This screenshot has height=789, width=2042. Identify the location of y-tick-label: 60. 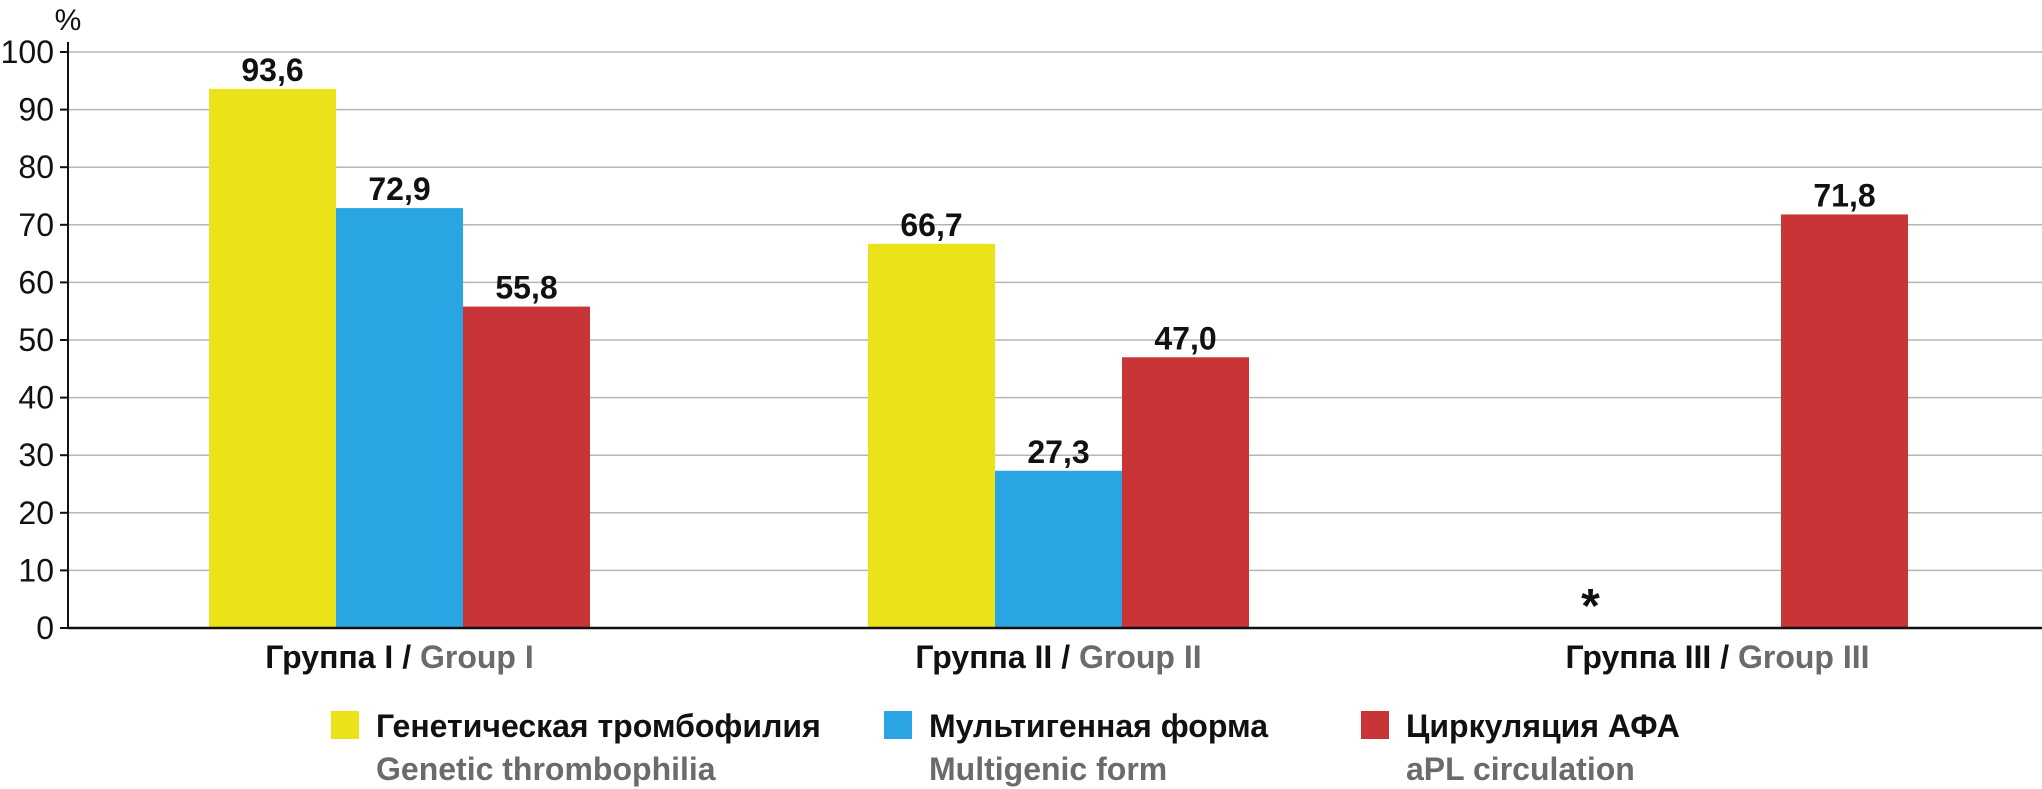
(36, 282).